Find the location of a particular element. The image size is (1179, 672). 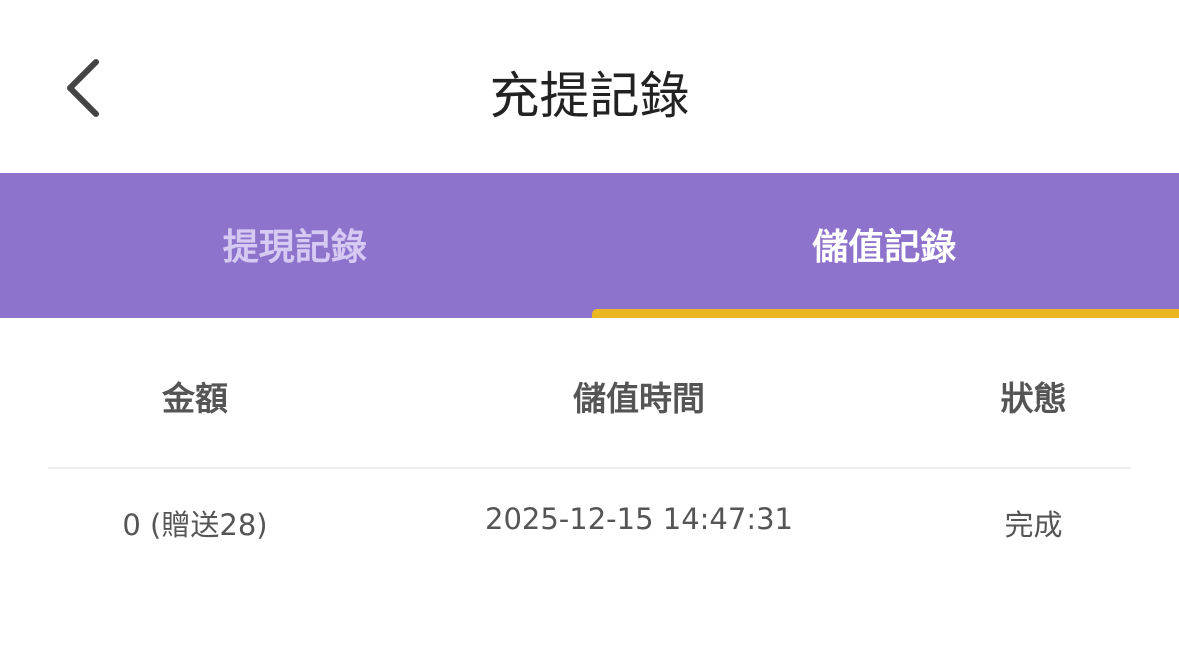

tab-label: 儲值記錄 is located at coordinates (884, 247).